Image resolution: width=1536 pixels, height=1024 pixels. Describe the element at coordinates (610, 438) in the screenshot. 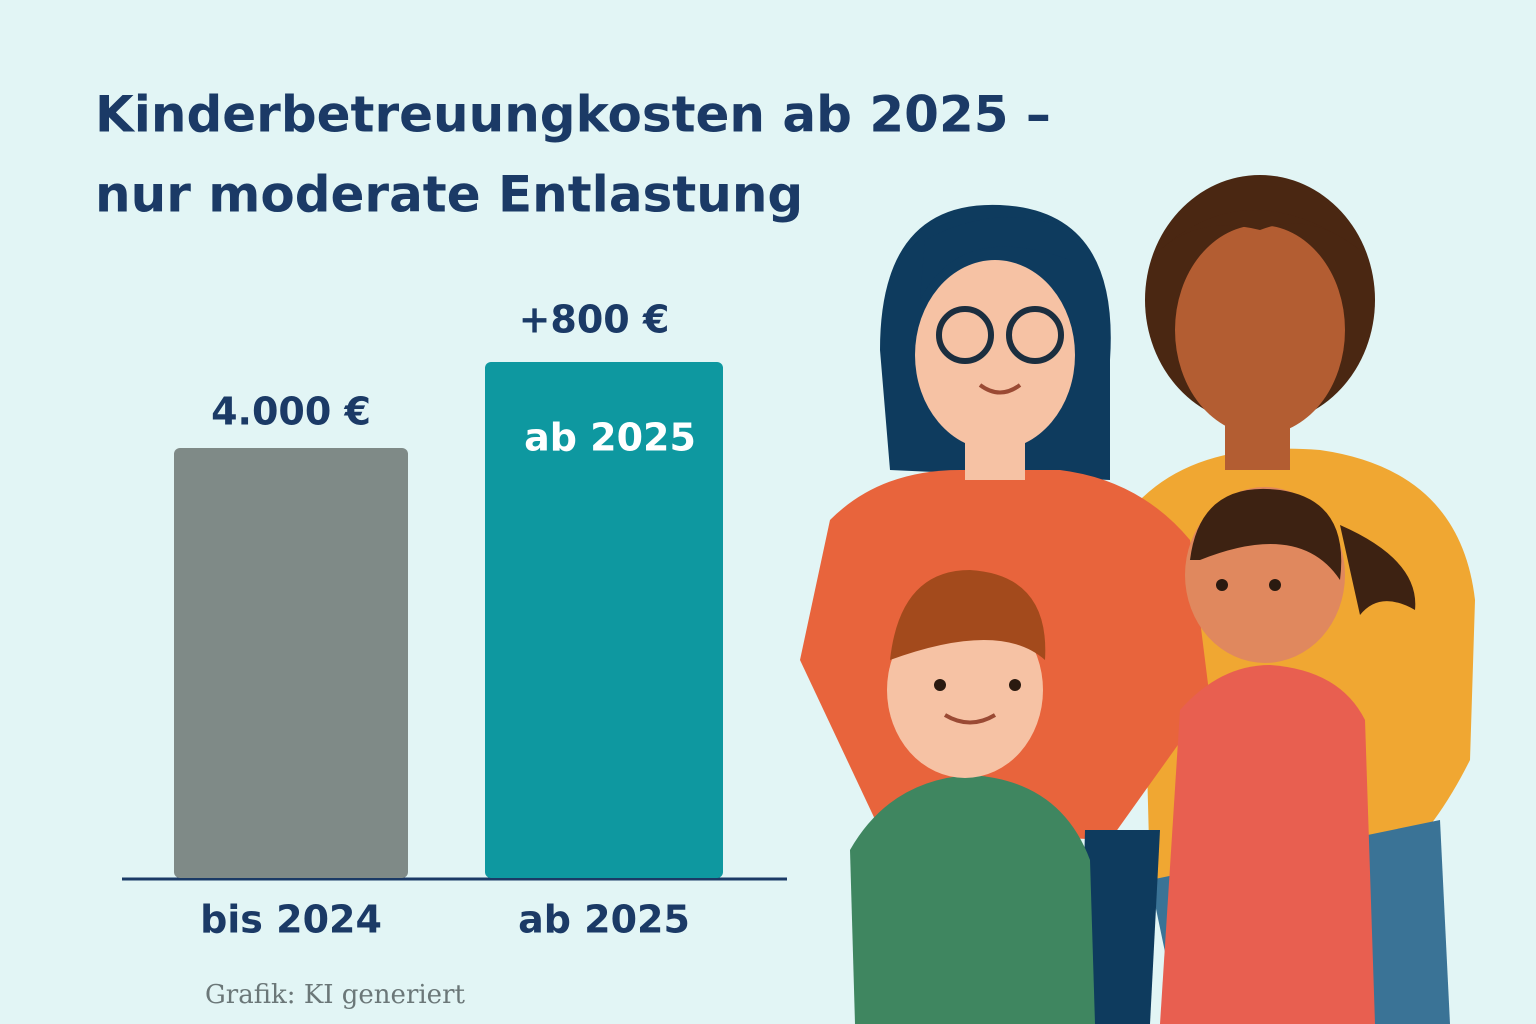

I see `annotation: ab 2025` at that location.